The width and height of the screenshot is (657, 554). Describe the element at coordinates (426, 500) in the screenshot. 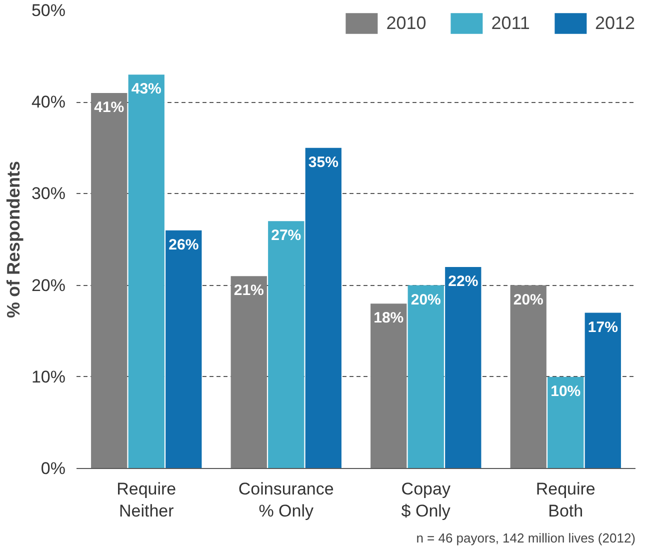

I see `x-tick-label: Copay $ Only` at that location.